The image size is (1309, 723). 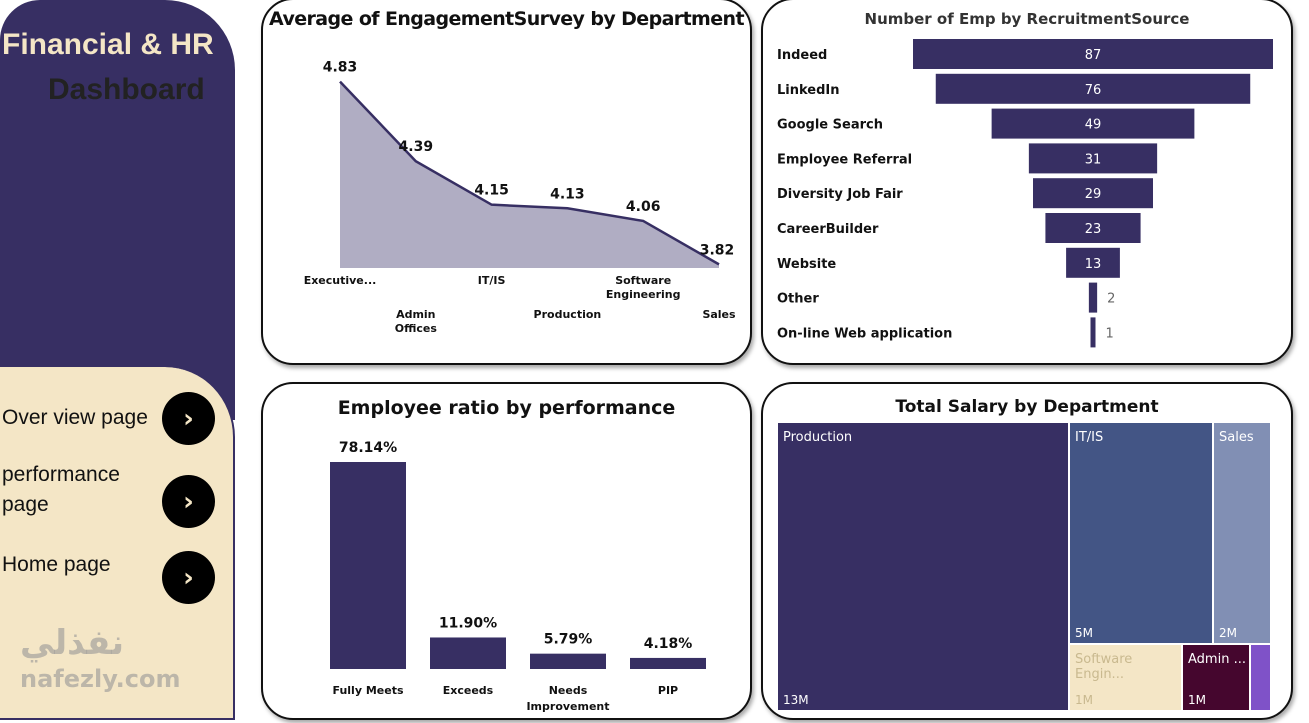 What do you see at coordinates (491, 191) in the screenshot?
I see `data-label: 4.15` at bounding box center [491, 191].